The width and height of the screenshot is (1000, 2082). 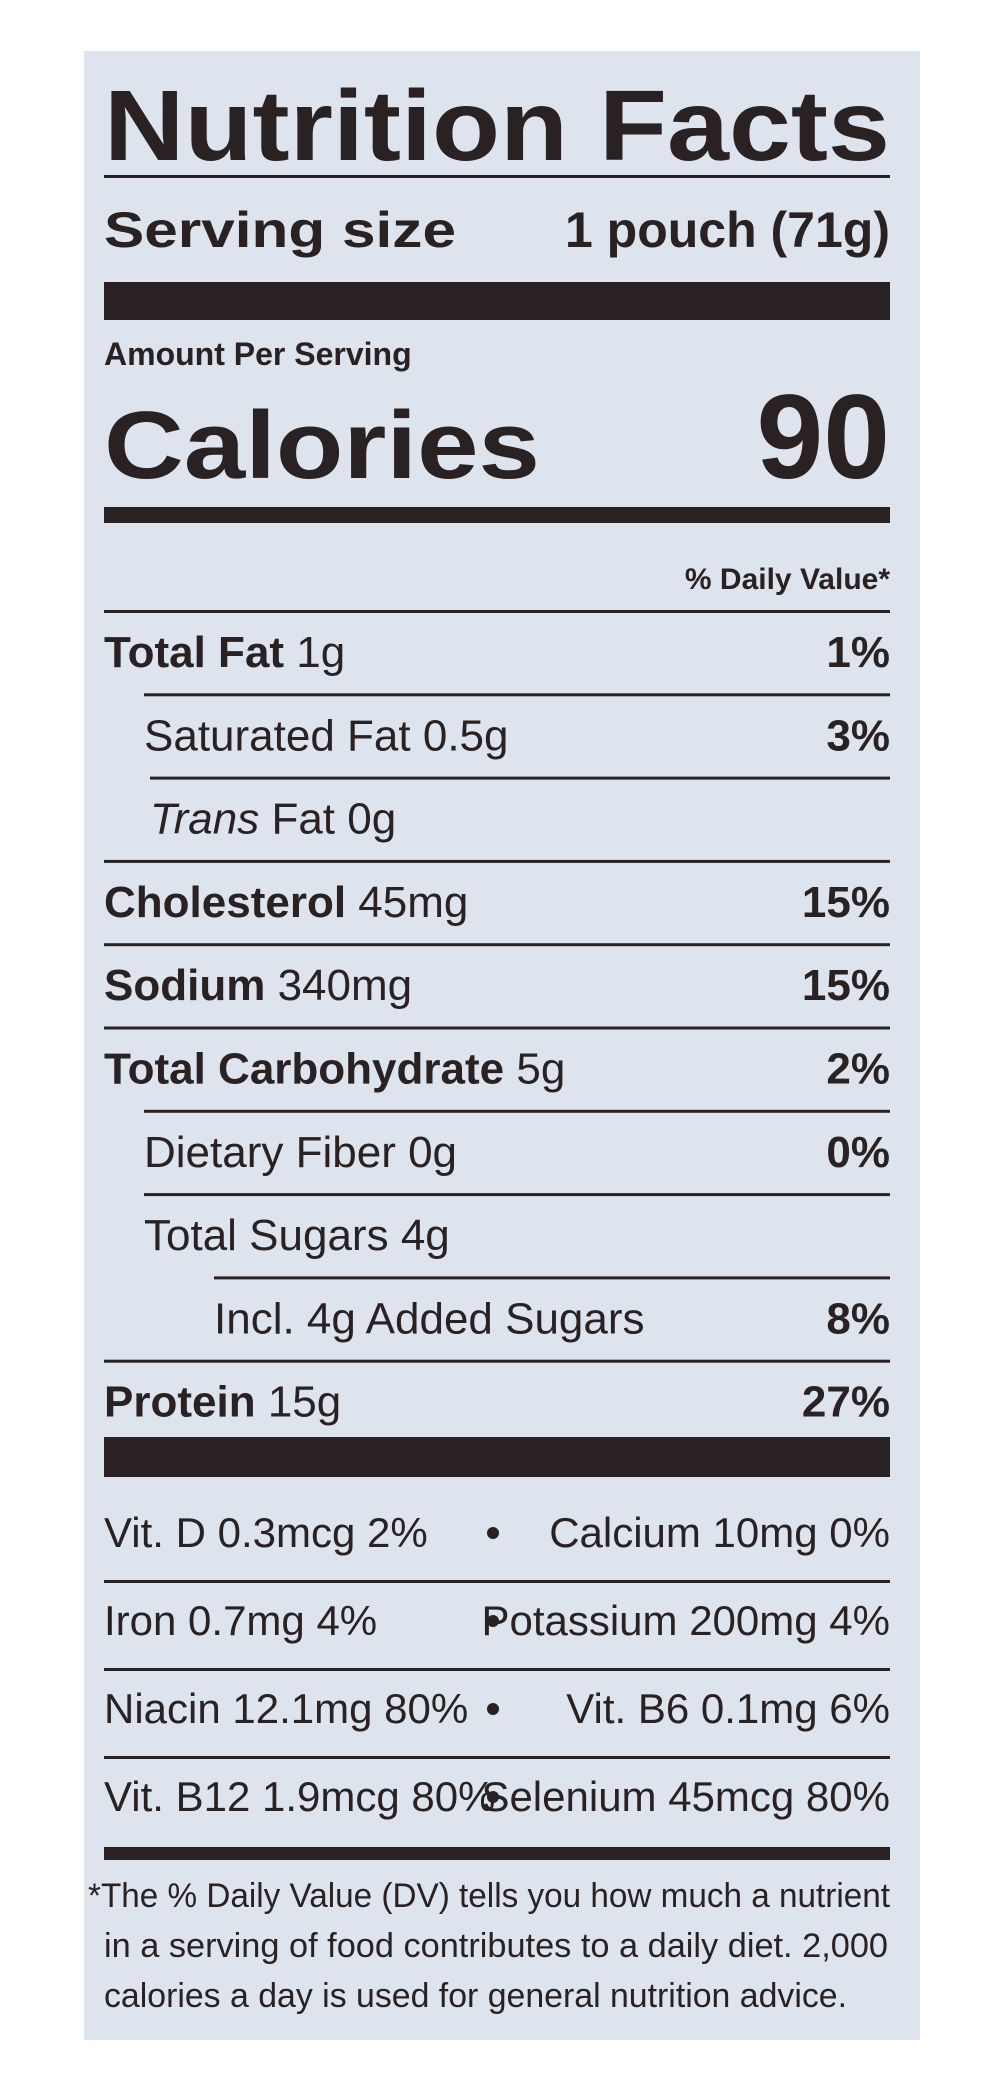 I want to click on nutrient-name: Sodium, so click(x=184, y=985).